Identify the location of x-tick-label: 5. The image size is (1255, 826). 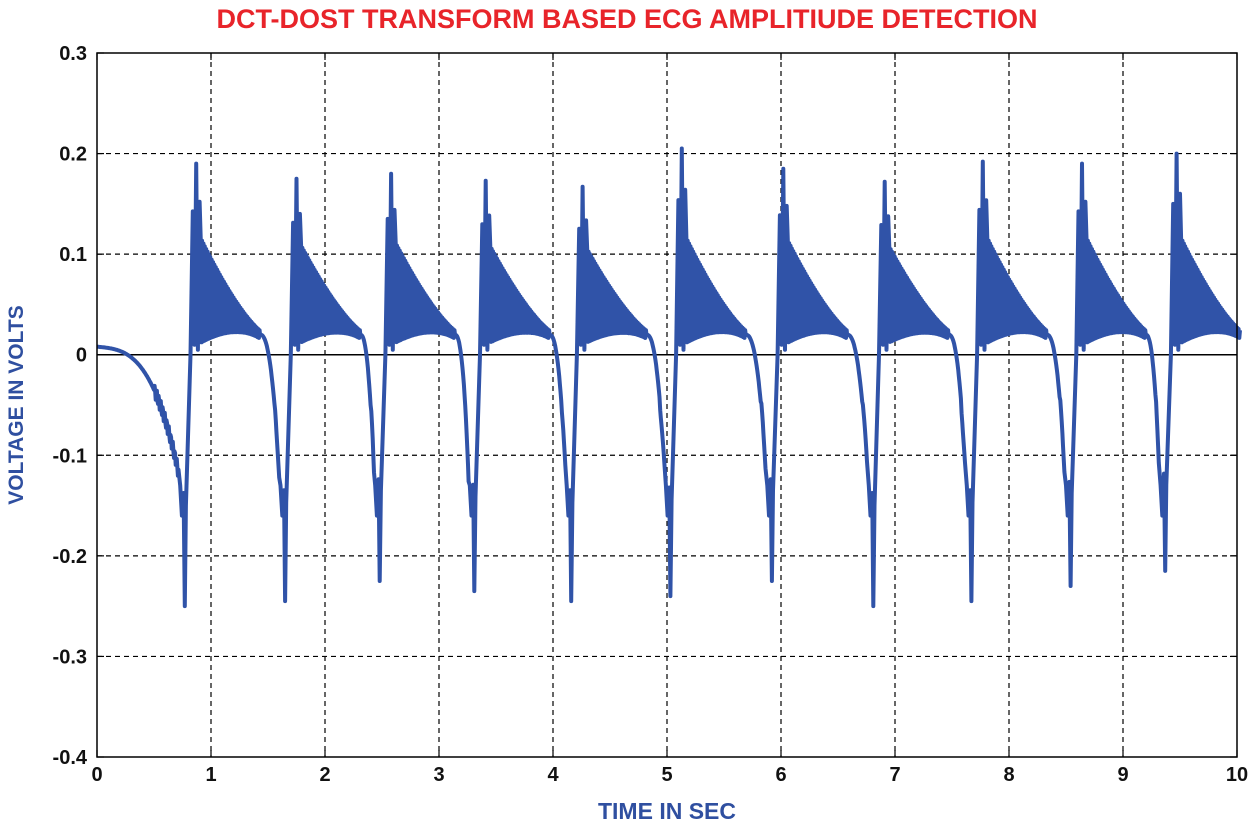
(666, 775).